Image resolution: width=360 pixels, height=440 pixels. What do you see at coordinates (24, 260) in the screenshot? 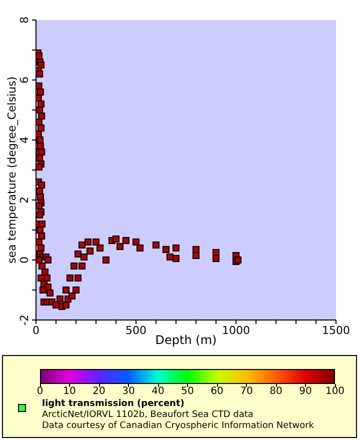
I see `y-tick-label: 0` at bounding box center [24, 260].